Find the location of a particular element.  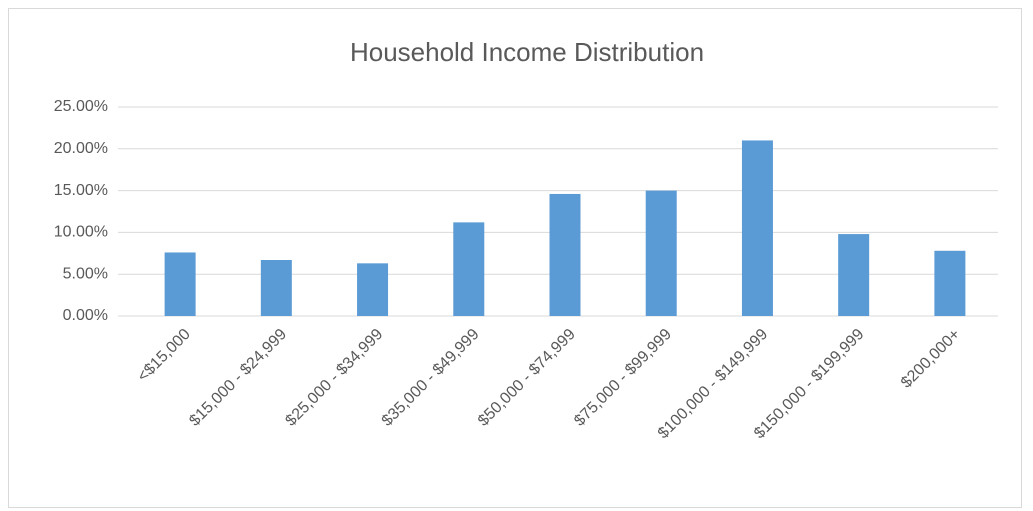

y-tick-label: 10.00% is located at coordinates (81, 232).